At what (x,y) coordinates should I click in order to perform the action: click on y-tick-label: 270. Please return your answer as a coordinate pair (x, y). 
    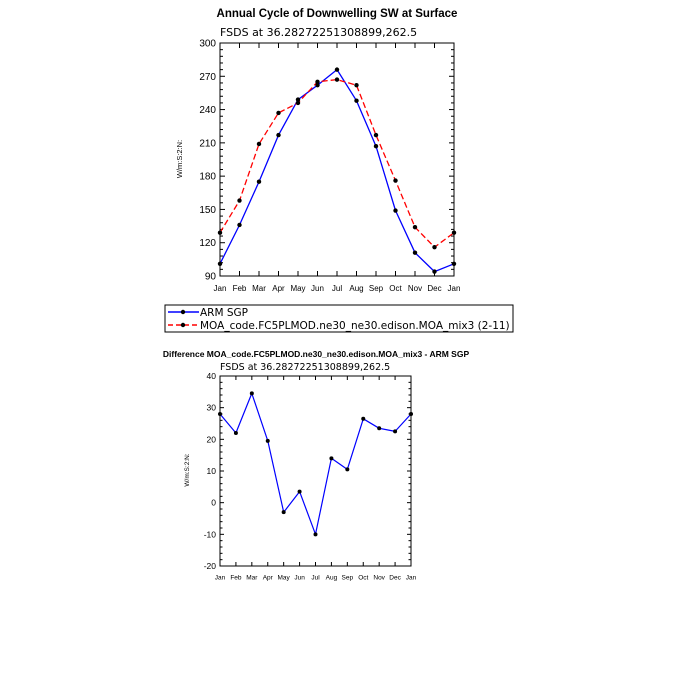
    Looking at the image, I should click on (207, 77).